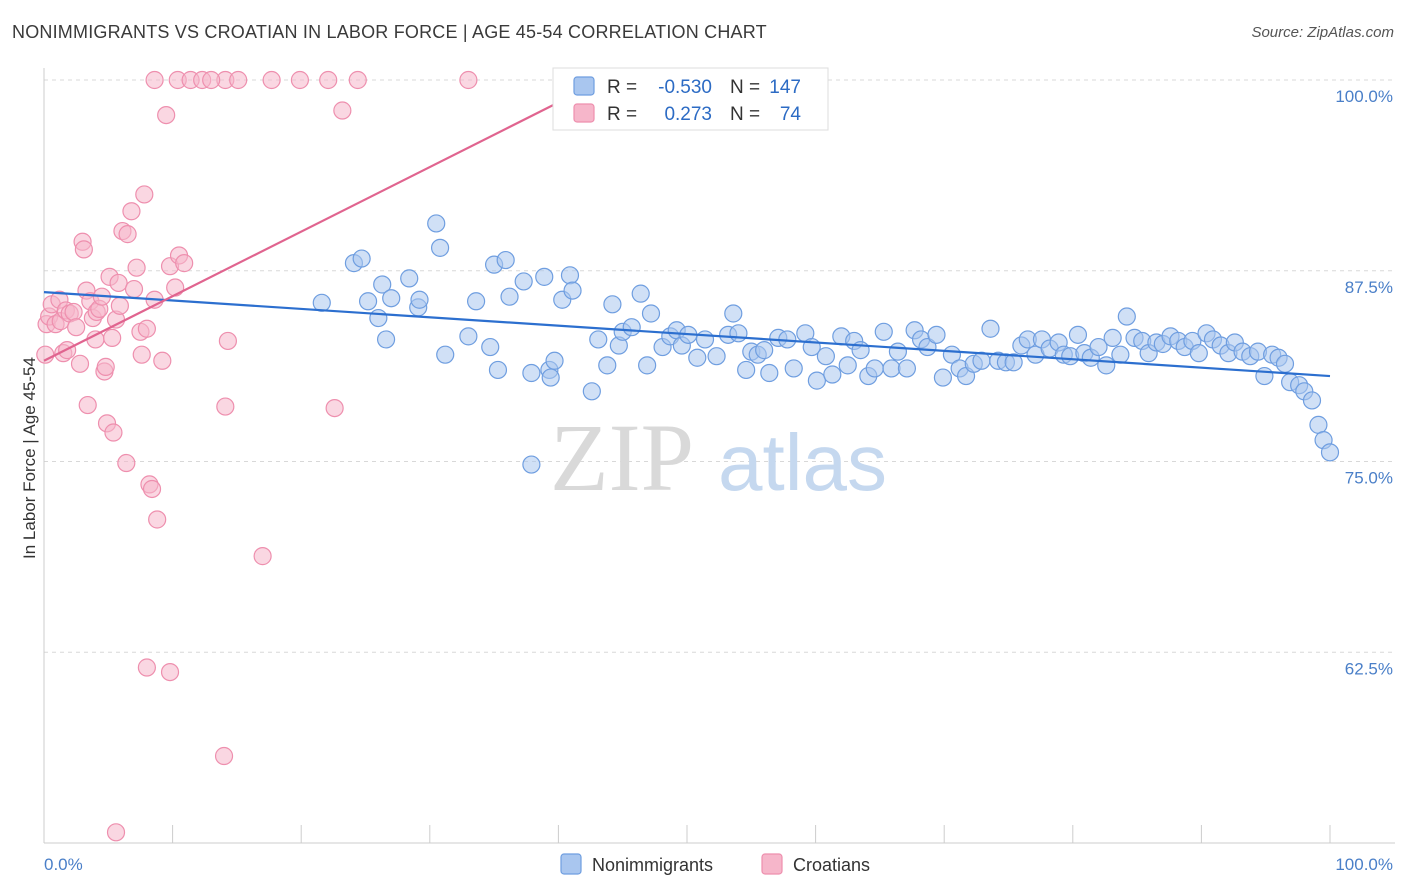 This screenshot has width=1406, height=892. Describe the element at coordinates (1364, 864) in the screenshot. I see `x-tick-label: 100.0%` at that location.